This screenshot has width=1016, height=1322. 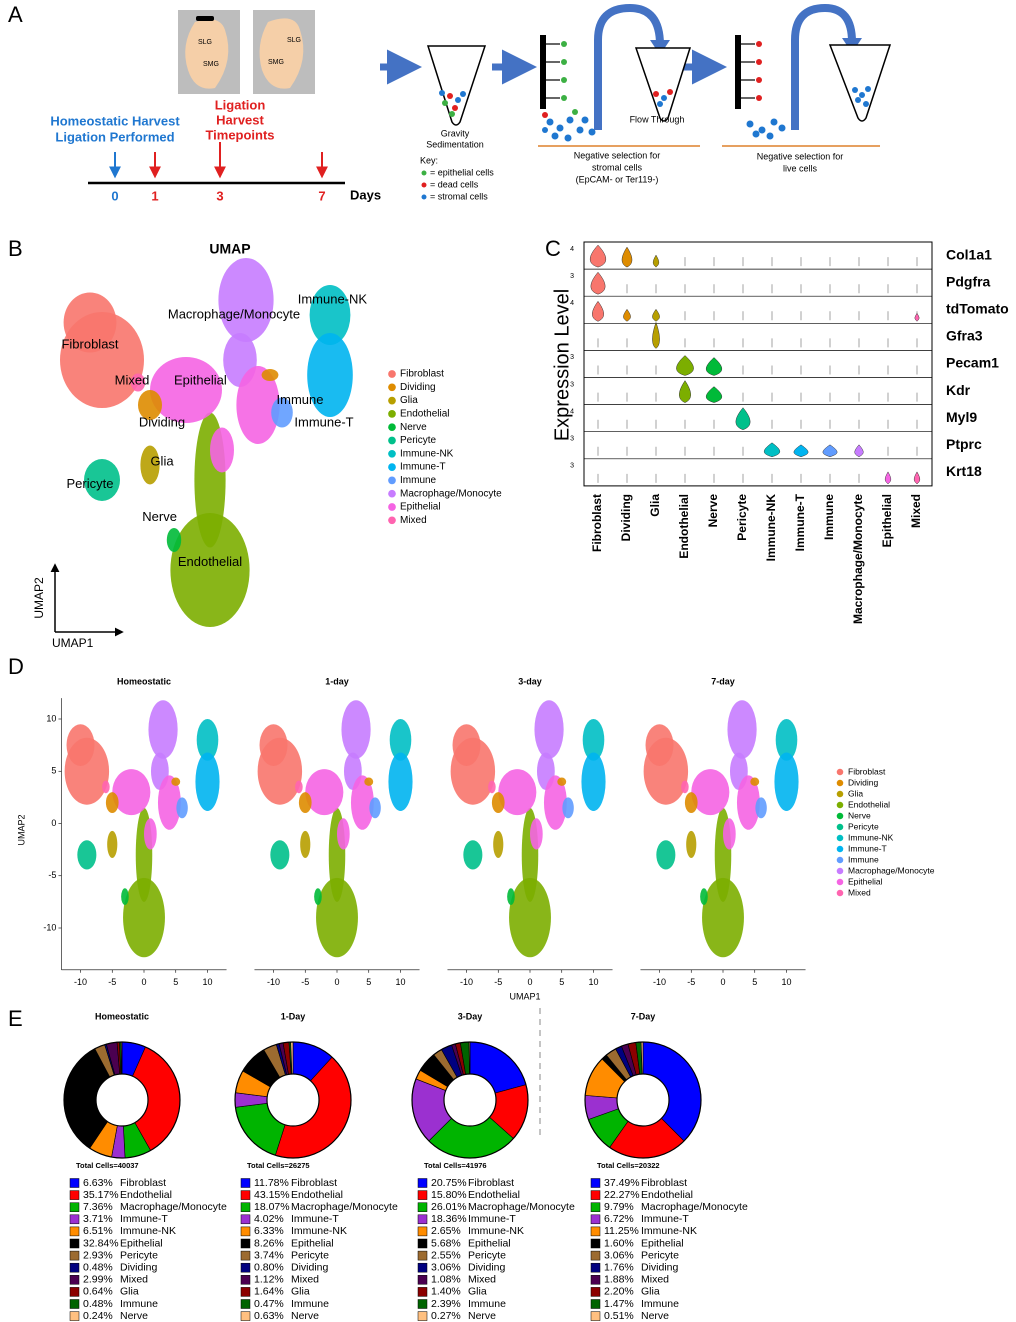 What do you see at coordinates (470, 1016) in the screenshot?
I see `chart-title: 3-Day` at bounding box center [470, 1016].